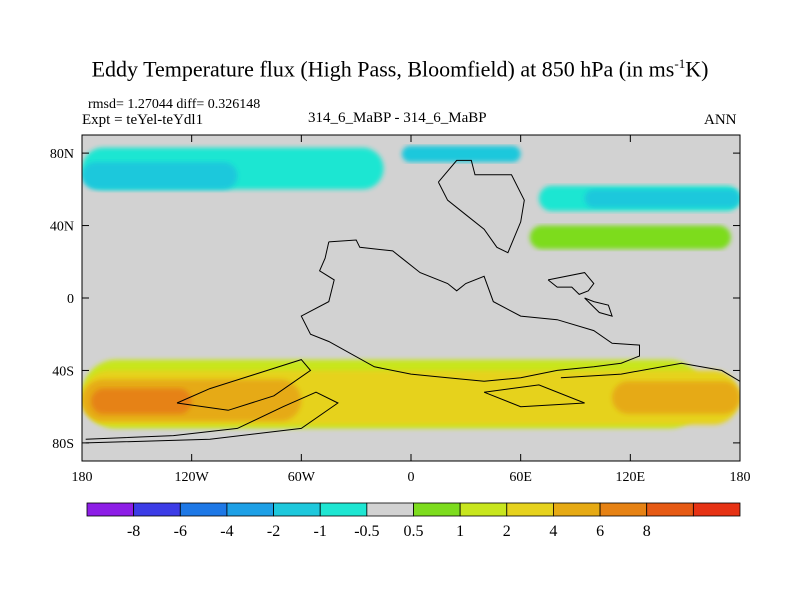 The height and width of the screenshot is (600, 800). I want to click on colorbar-label-4: -1, so click(320, 531).